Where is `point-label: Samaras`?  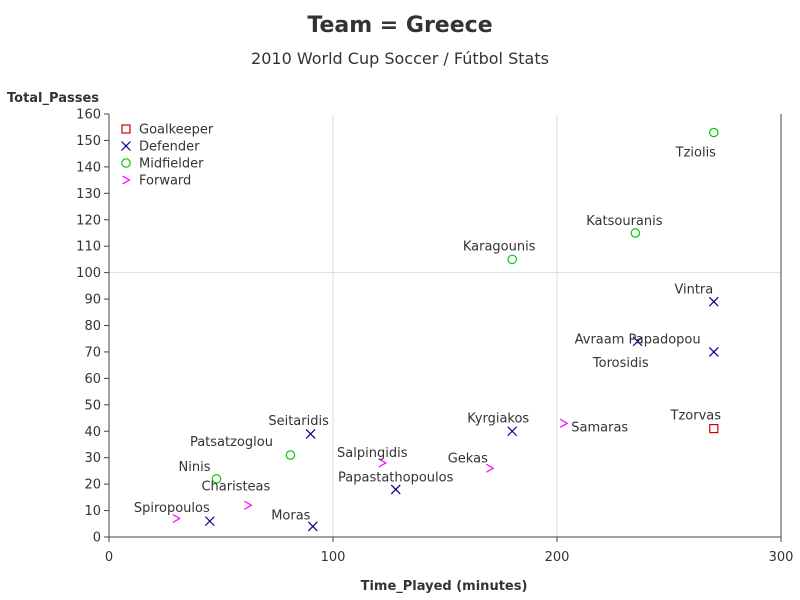
point-label: Samaras is located at coordinates (599, 427).